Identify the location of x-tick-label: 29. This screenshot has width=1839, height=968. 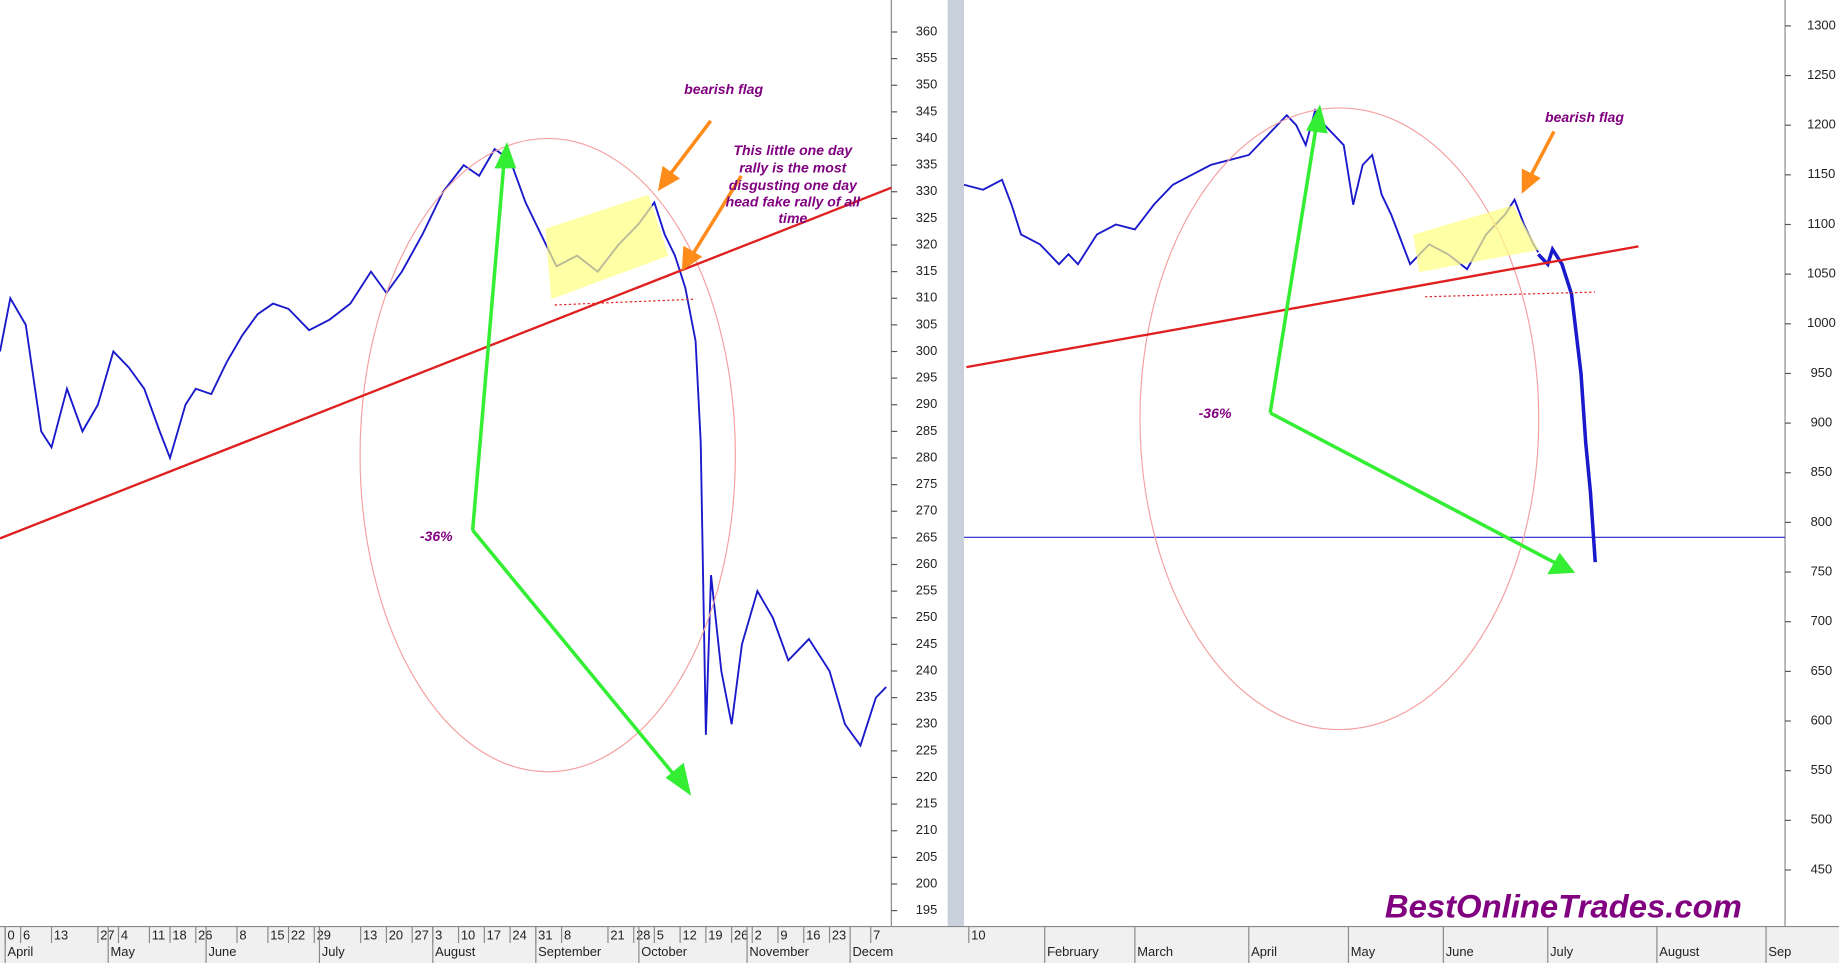
(324, 934).